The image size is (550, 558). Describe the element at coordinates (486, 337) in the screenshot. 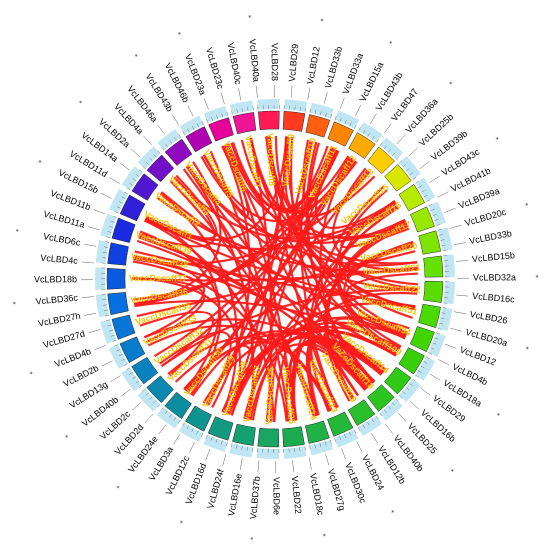

I see `gene-label: VcLBD20a` at that location.